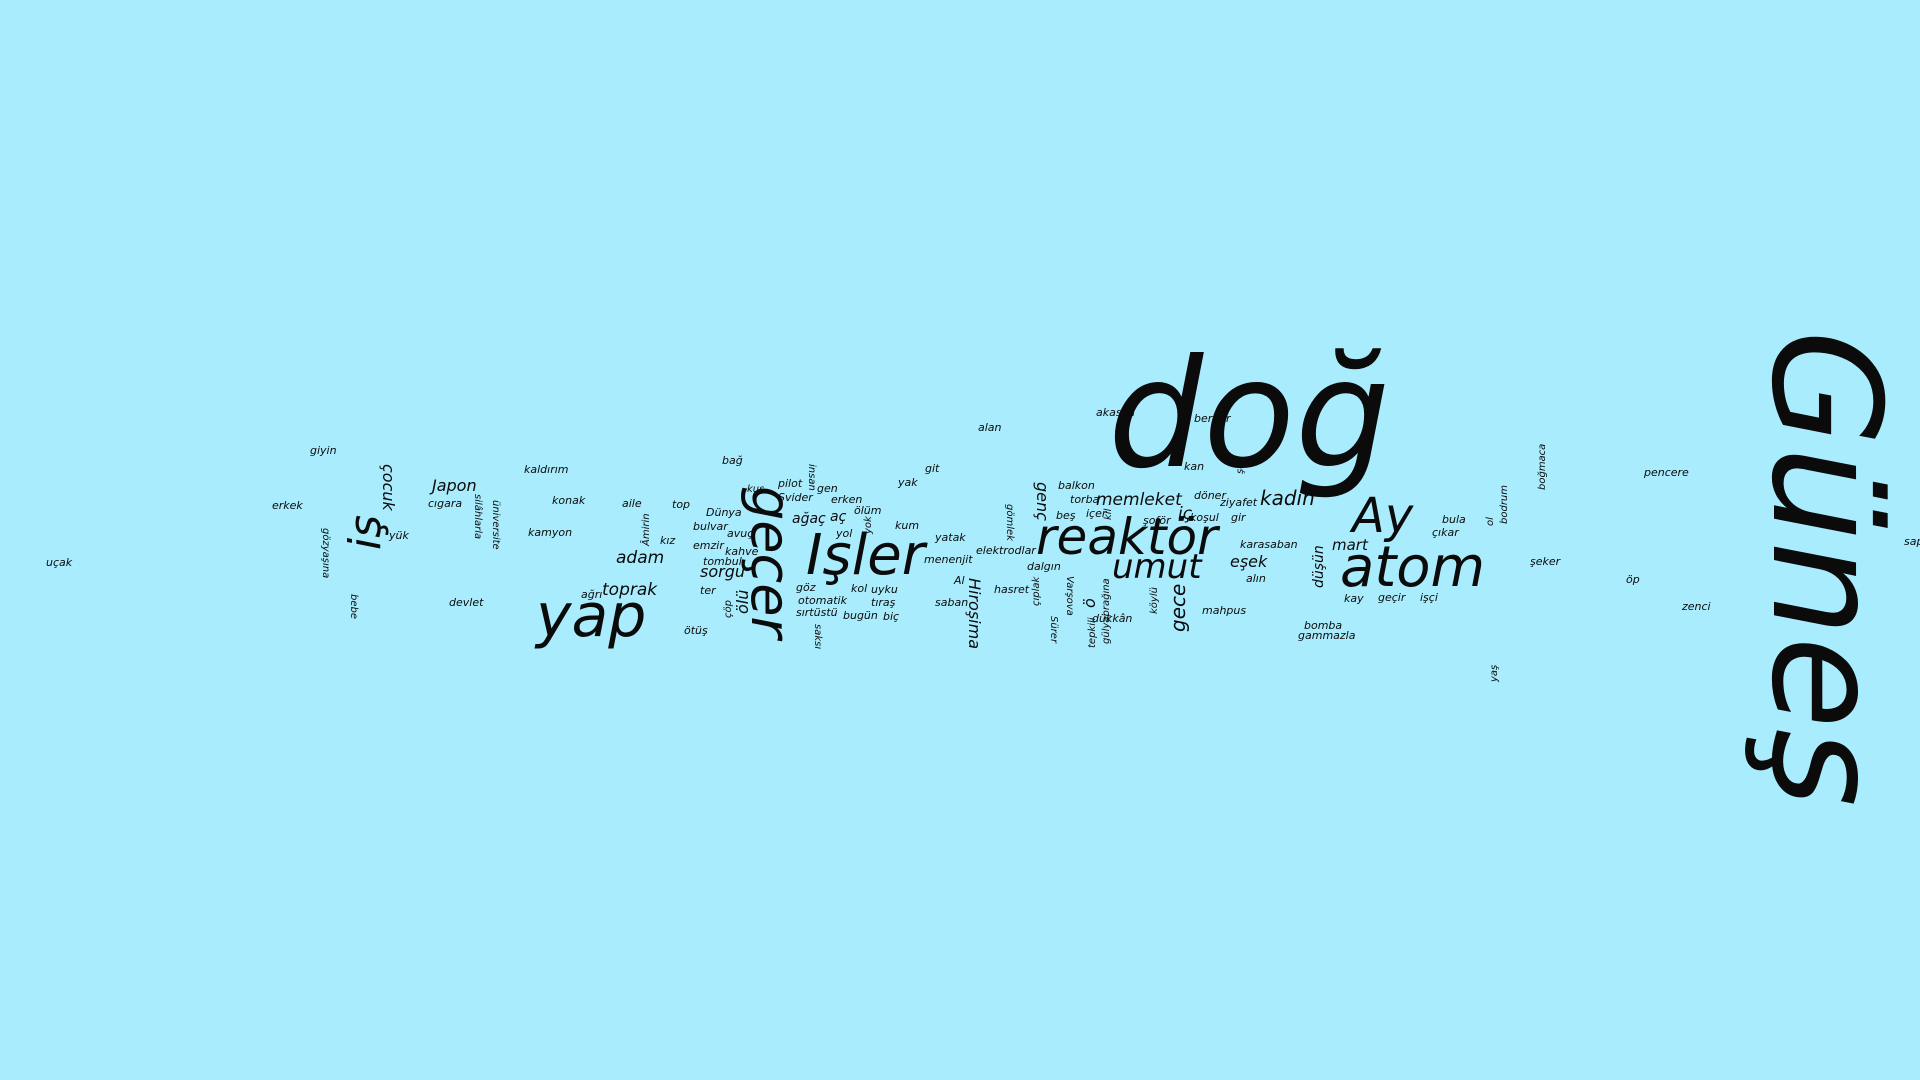  I want to click on word-yol: yol, so click(844, 533).